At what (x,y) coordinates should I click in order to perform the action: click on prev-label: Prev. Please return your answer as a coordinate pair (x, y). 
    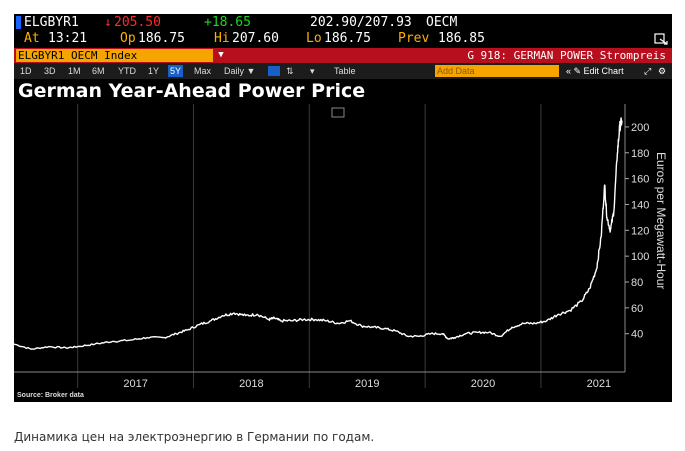
    Looking at the image, I should click on (414, 38).